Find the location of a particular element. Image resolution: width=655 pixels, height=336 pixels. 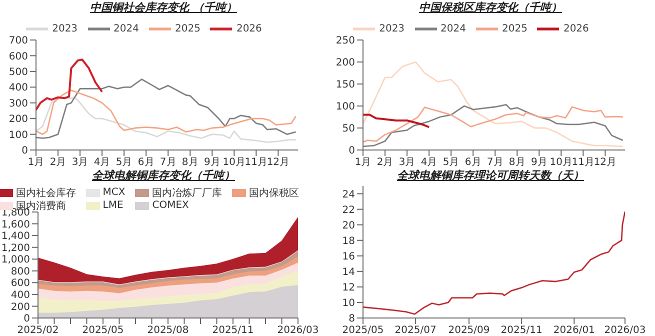

y-tick-label: 18 is located at coordinates (348, 241).